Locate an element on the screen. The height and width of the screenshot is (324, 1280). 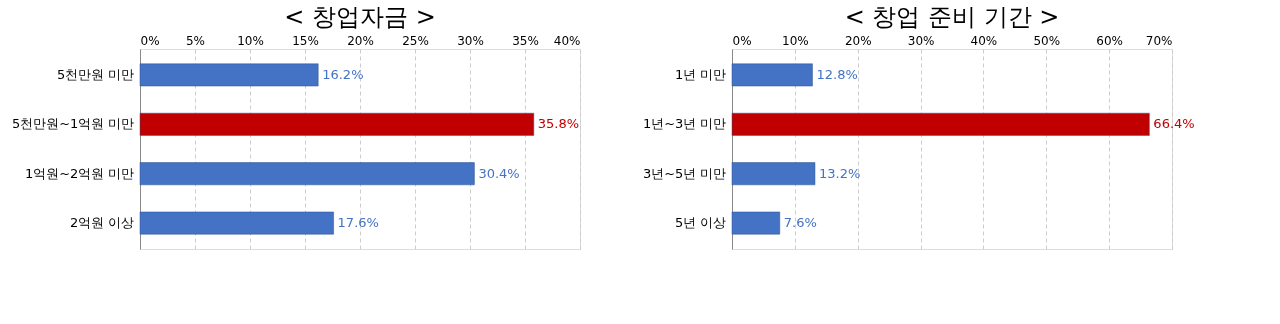
y-tick-label: 5년 이상 is located at coordinates (701, 223).